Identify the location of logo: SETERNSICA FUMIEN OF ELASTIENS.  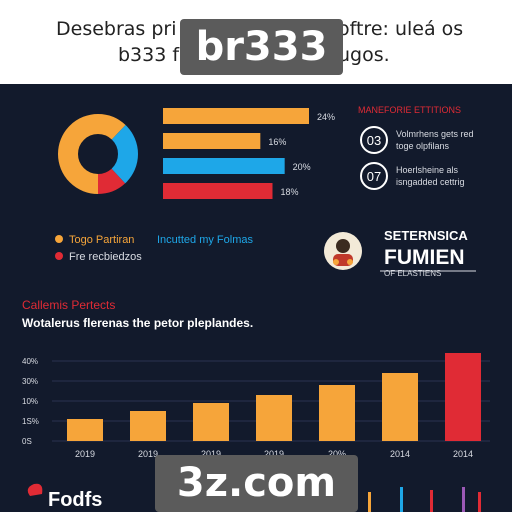
(400, 253).